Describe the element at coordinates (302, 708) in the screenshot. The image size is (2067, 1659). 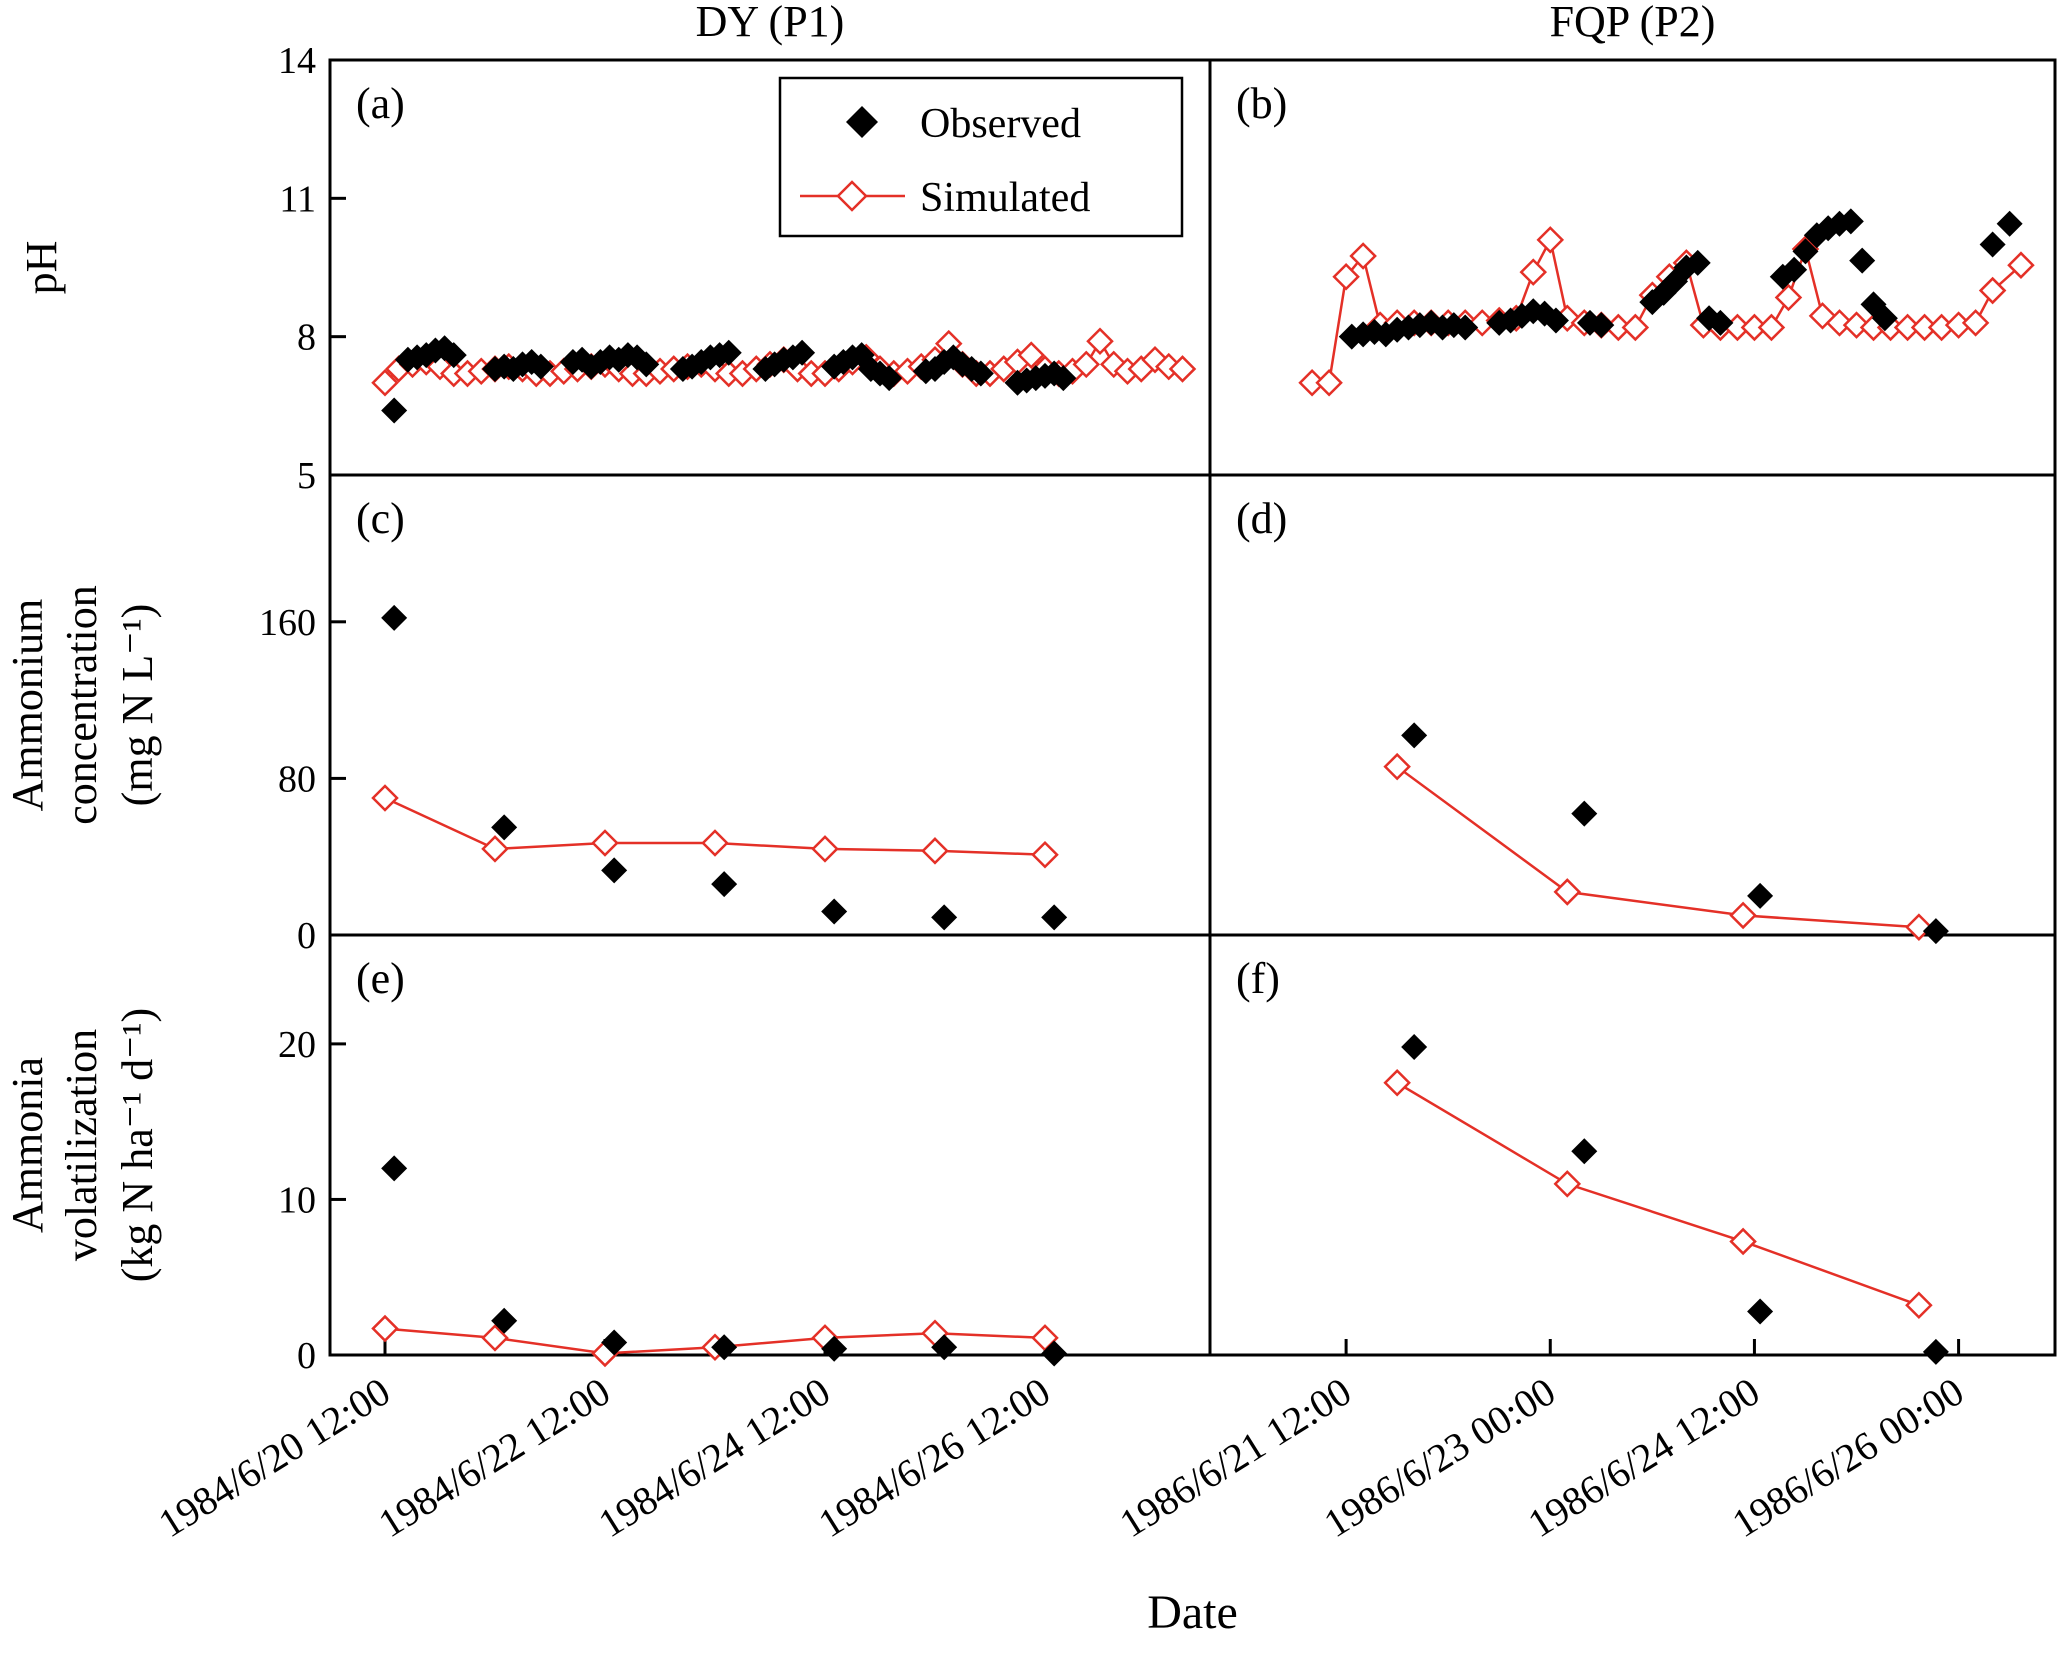
I see `y-axis-ticks: 5 8 11 14 0 80 160 0 10 20` at that location.